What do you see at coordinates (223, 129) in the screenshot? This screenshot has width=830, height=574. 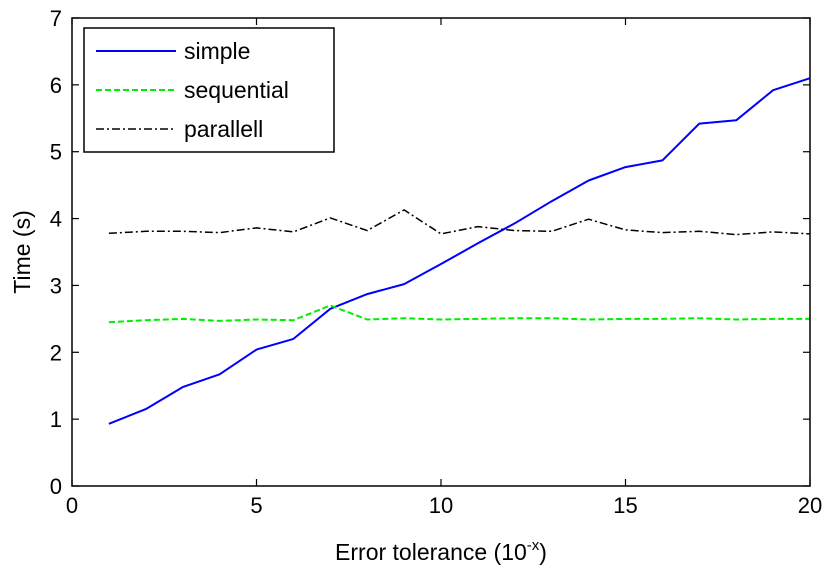 I see `legend-label-parallell: parallell` at bounding box center [223, 129].